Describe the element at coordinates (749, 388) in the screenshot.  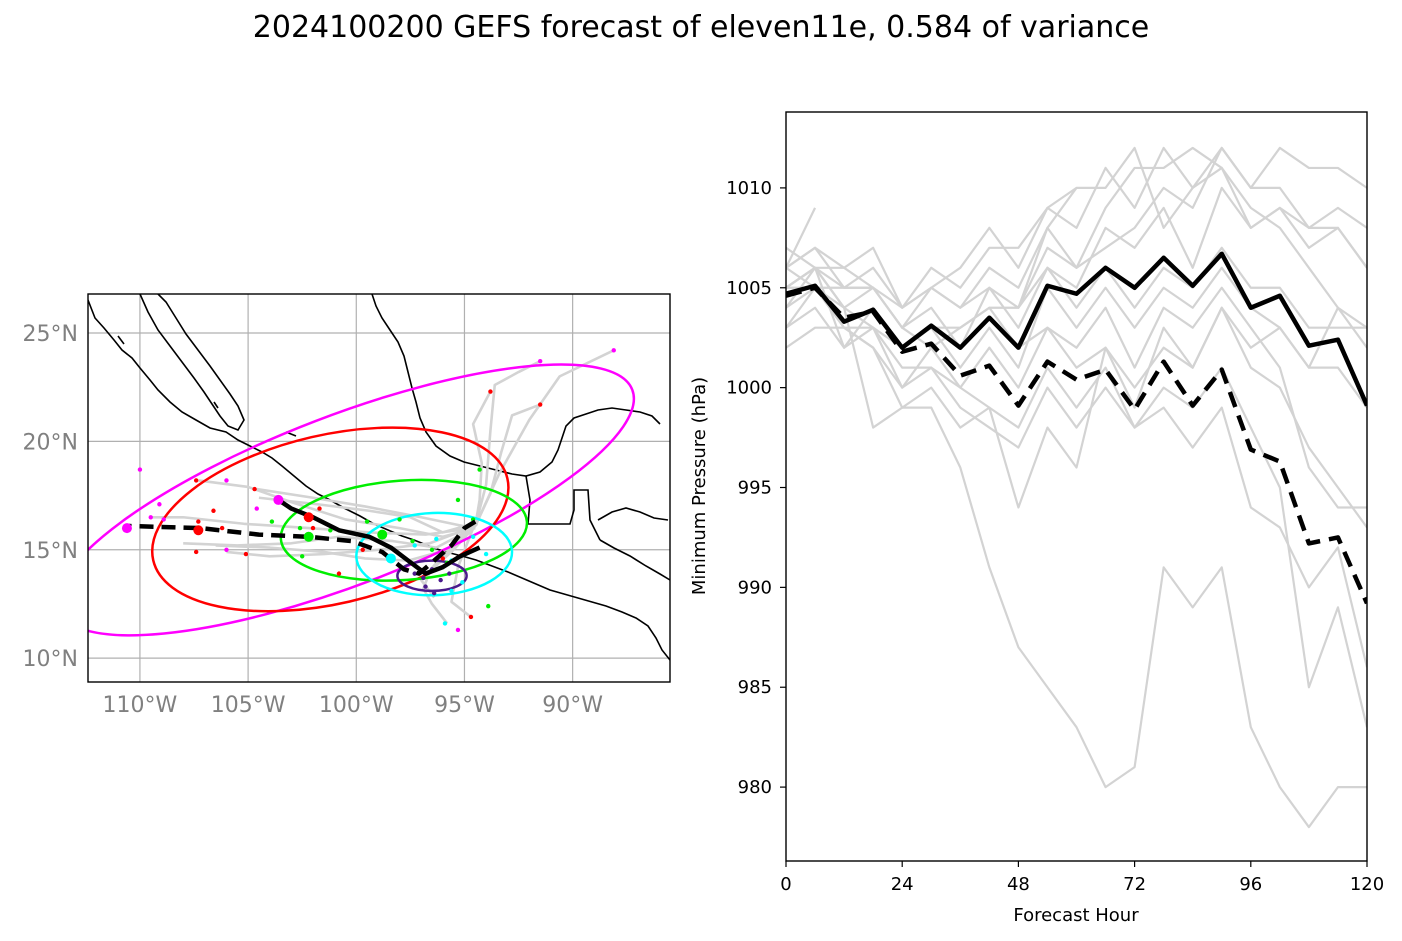
I see `y-tick-label: 1000` at that location.